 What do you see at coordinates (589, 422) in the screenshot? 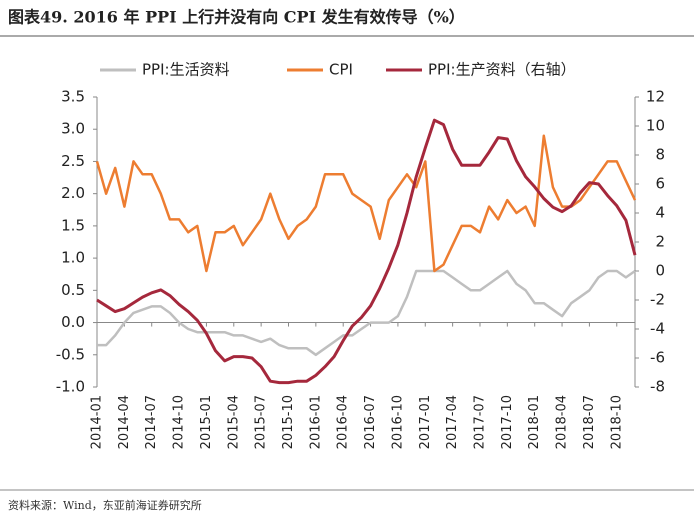
I see `x-tick-label: 2018-07` at bounding box center [589, 422].